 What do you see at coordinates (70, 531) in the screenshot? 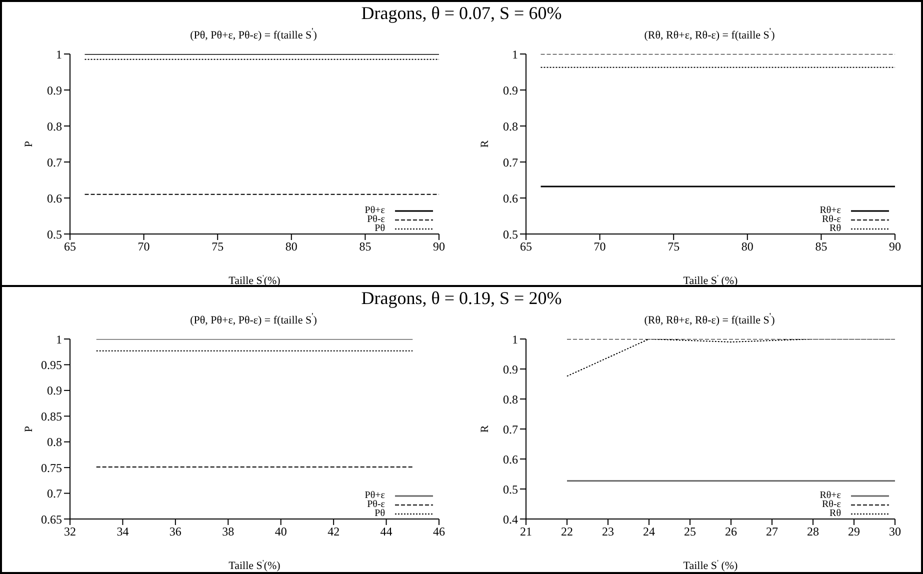
I see `x-tick-label: 32` at bounding box center [70, 531].